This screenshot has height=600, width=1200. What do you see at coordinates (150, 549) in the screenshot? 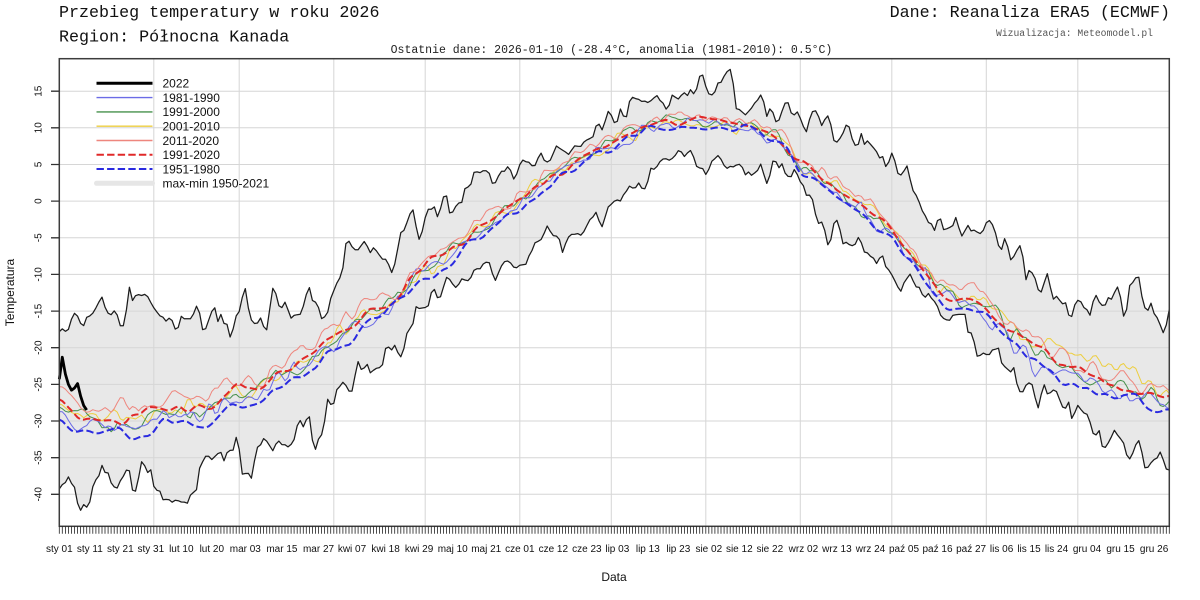
I see `svg-text: sty 31` at bounding box center [150, 549].